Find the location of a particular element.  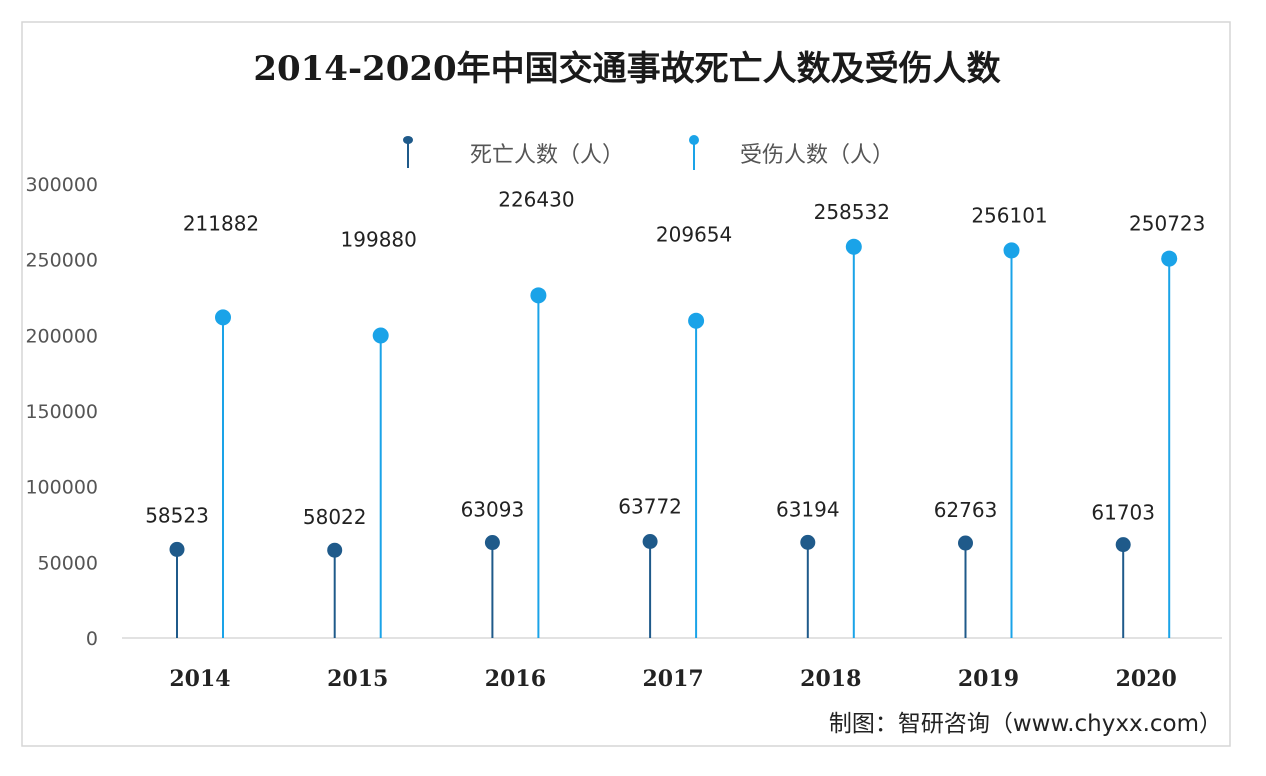

data-label-injuries: 209654 is located at coordinates (694, 235).